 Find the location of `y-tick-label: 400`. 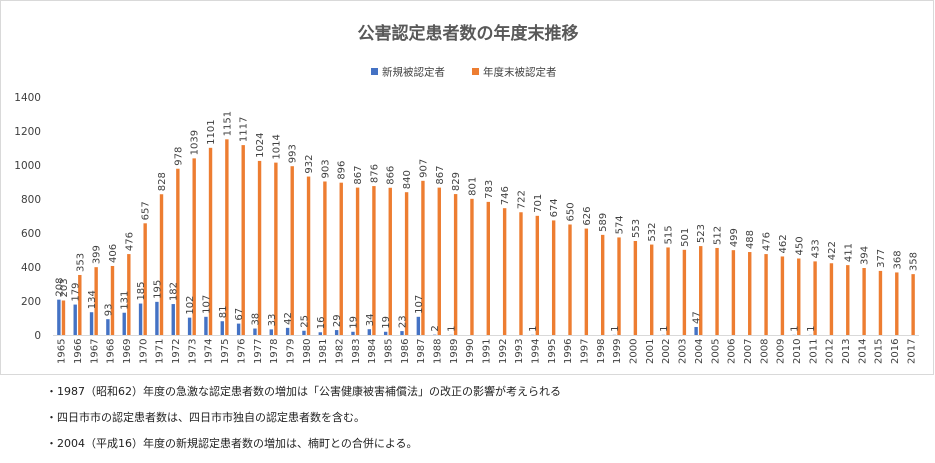

y-tick-label: 400 is located at coordinates (31, 268).